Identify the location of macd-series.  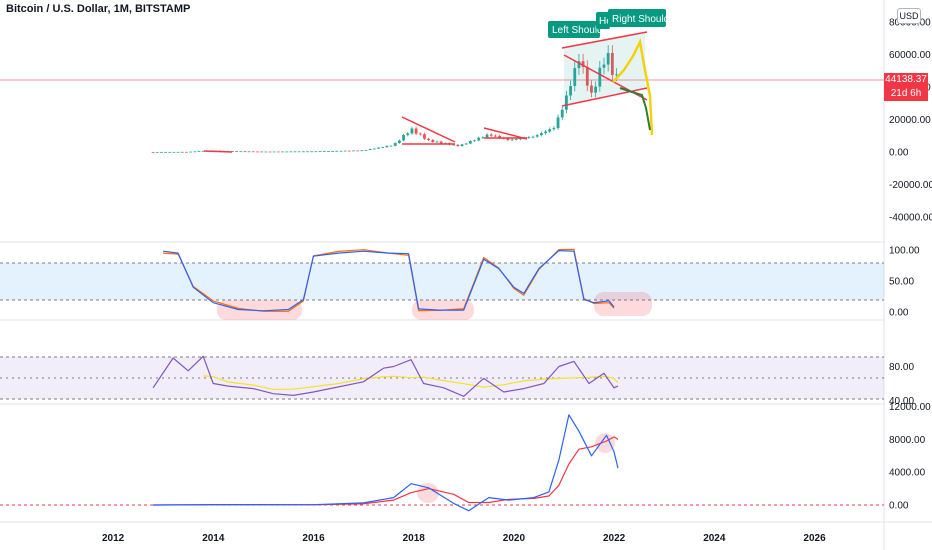
(386, 463).